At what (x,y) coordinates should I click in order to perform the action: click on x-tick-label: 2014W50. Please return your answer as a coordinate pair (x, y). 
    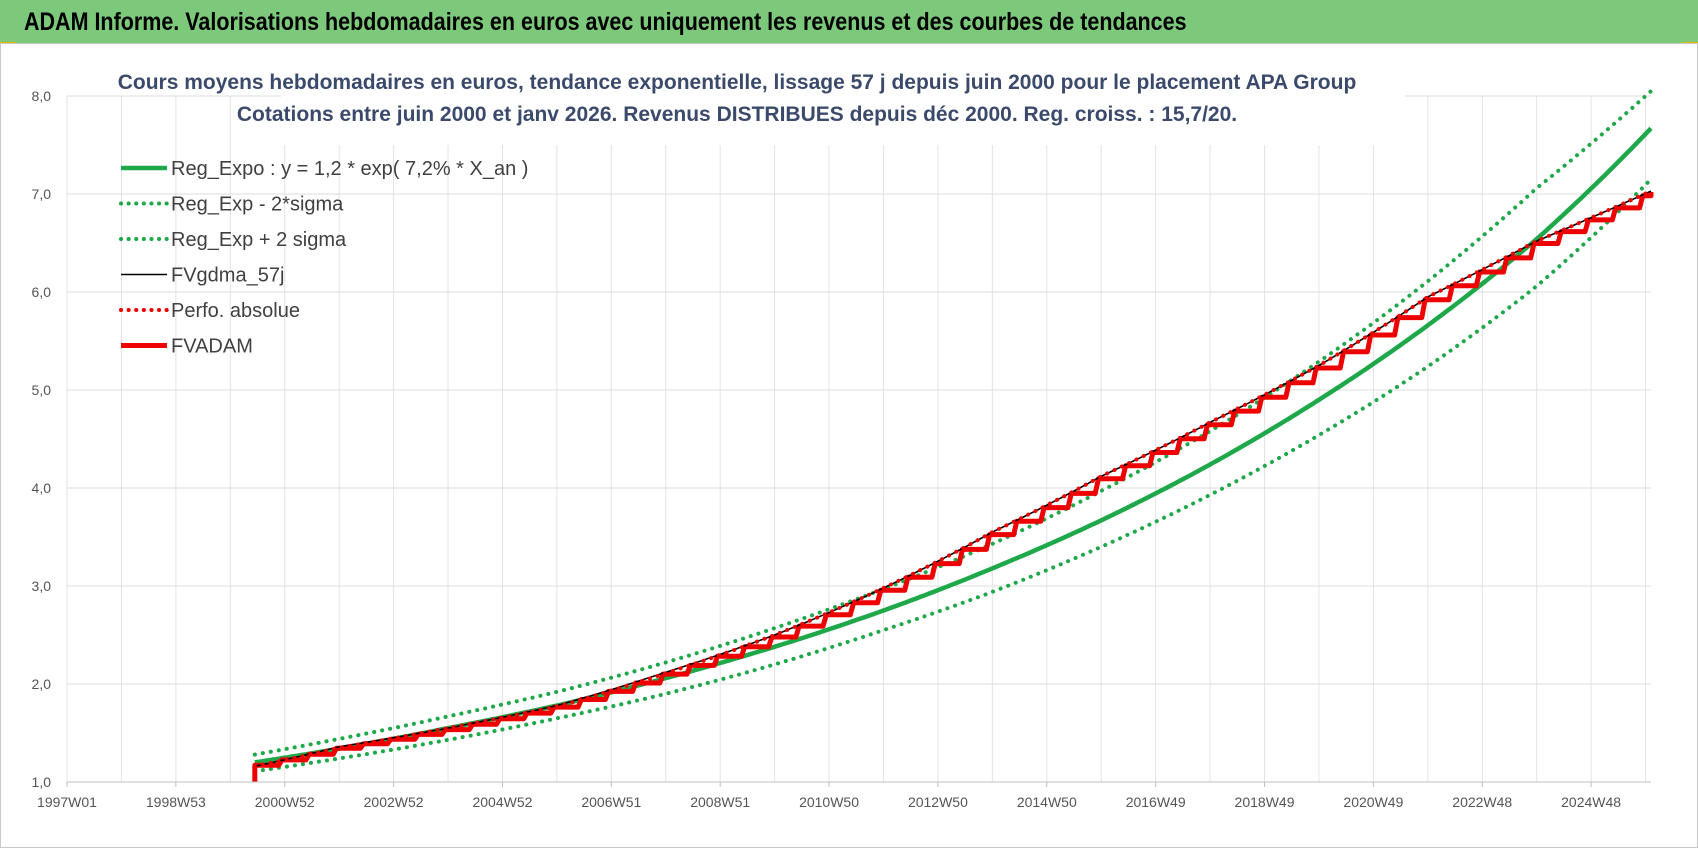
    Looking at the image, I should click on (1047, 802).